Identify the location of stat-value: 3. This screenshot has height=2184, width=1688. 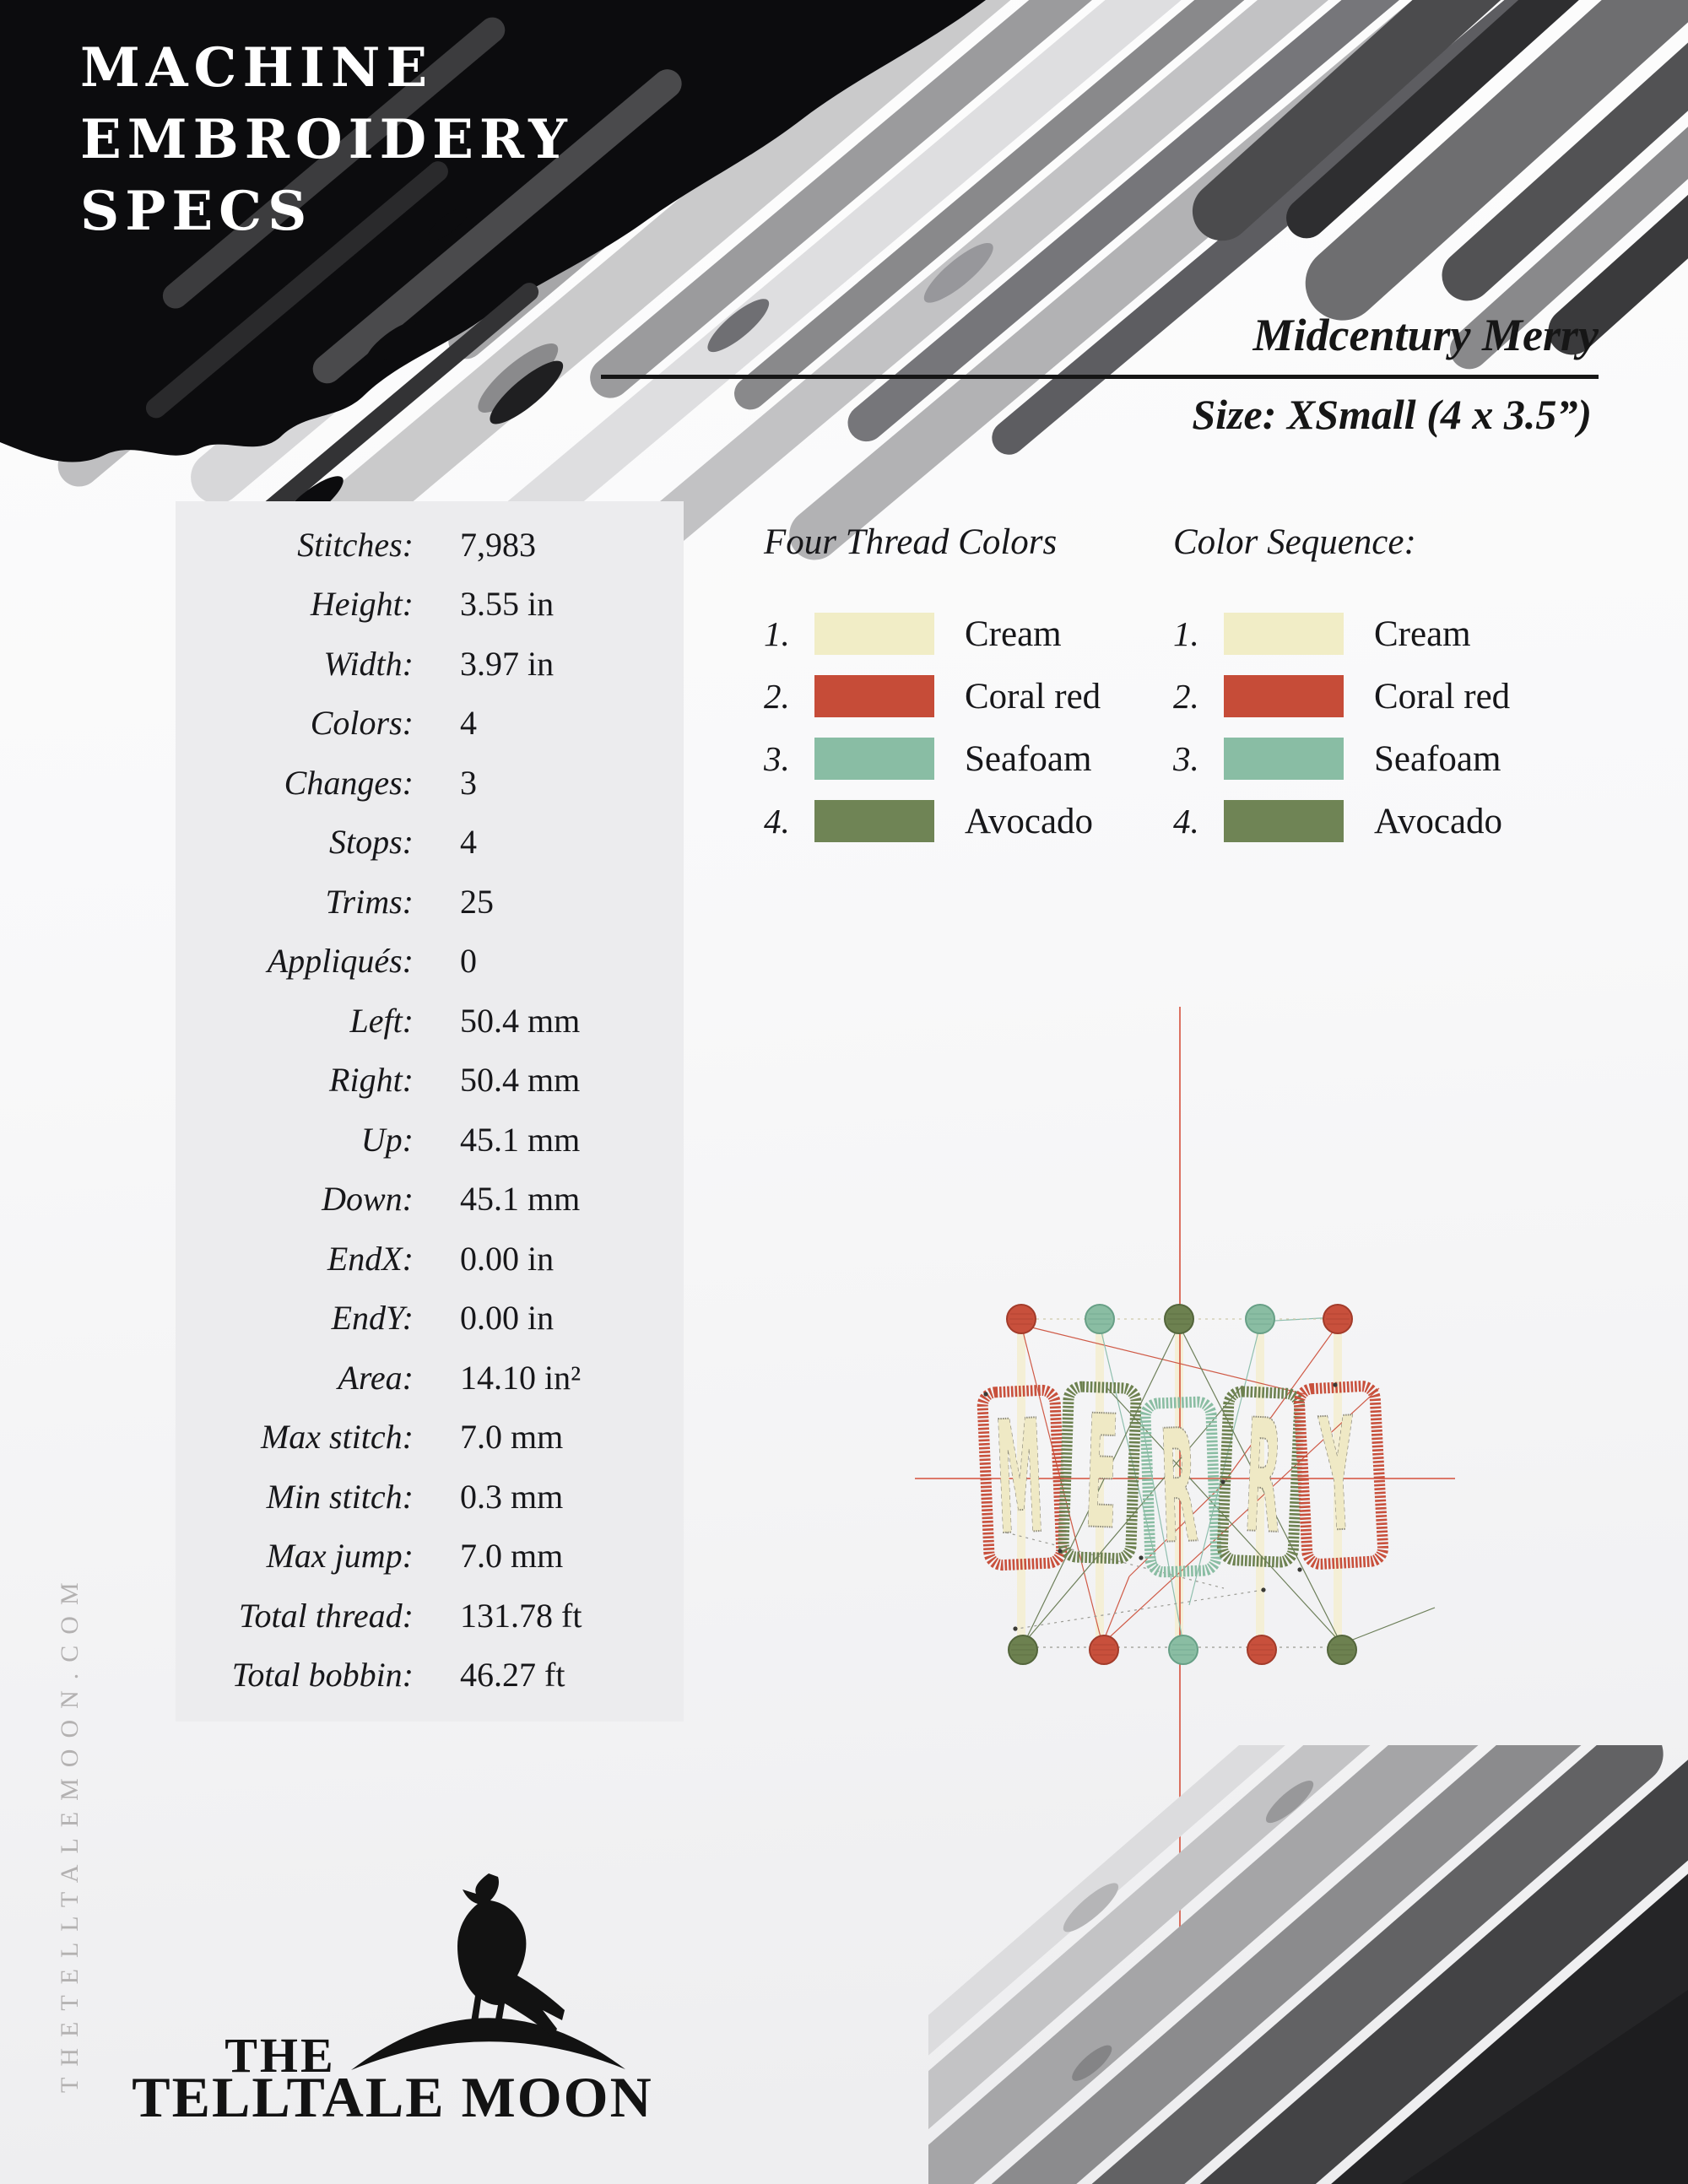
(468, 782).